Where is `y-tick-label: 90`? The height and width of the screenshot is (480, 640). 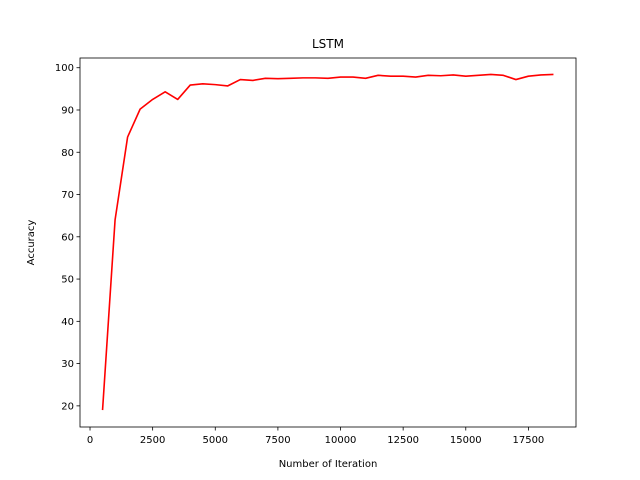 y-tick-label: 90 is located at coordinates (67, 110).